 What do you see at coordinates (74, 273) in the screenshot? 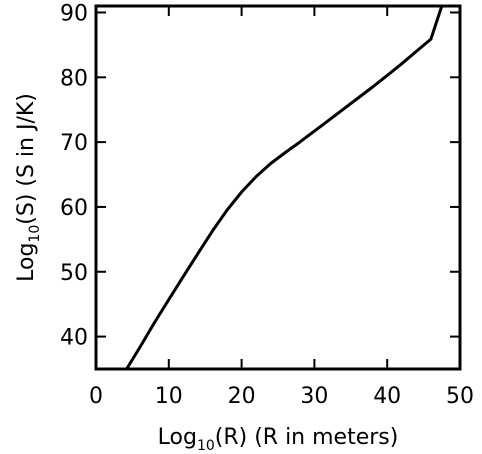
I see `y-tick-label: 50` at bounding box center [74, 273].